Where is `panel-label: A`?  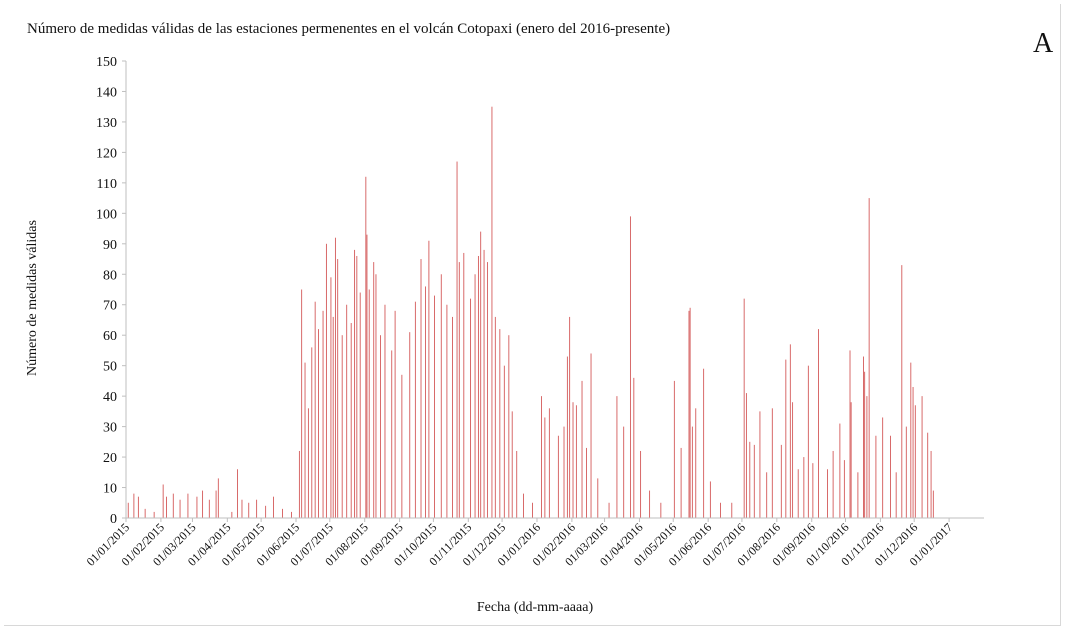 panel-label: A is located at coordinates (1043, 43).